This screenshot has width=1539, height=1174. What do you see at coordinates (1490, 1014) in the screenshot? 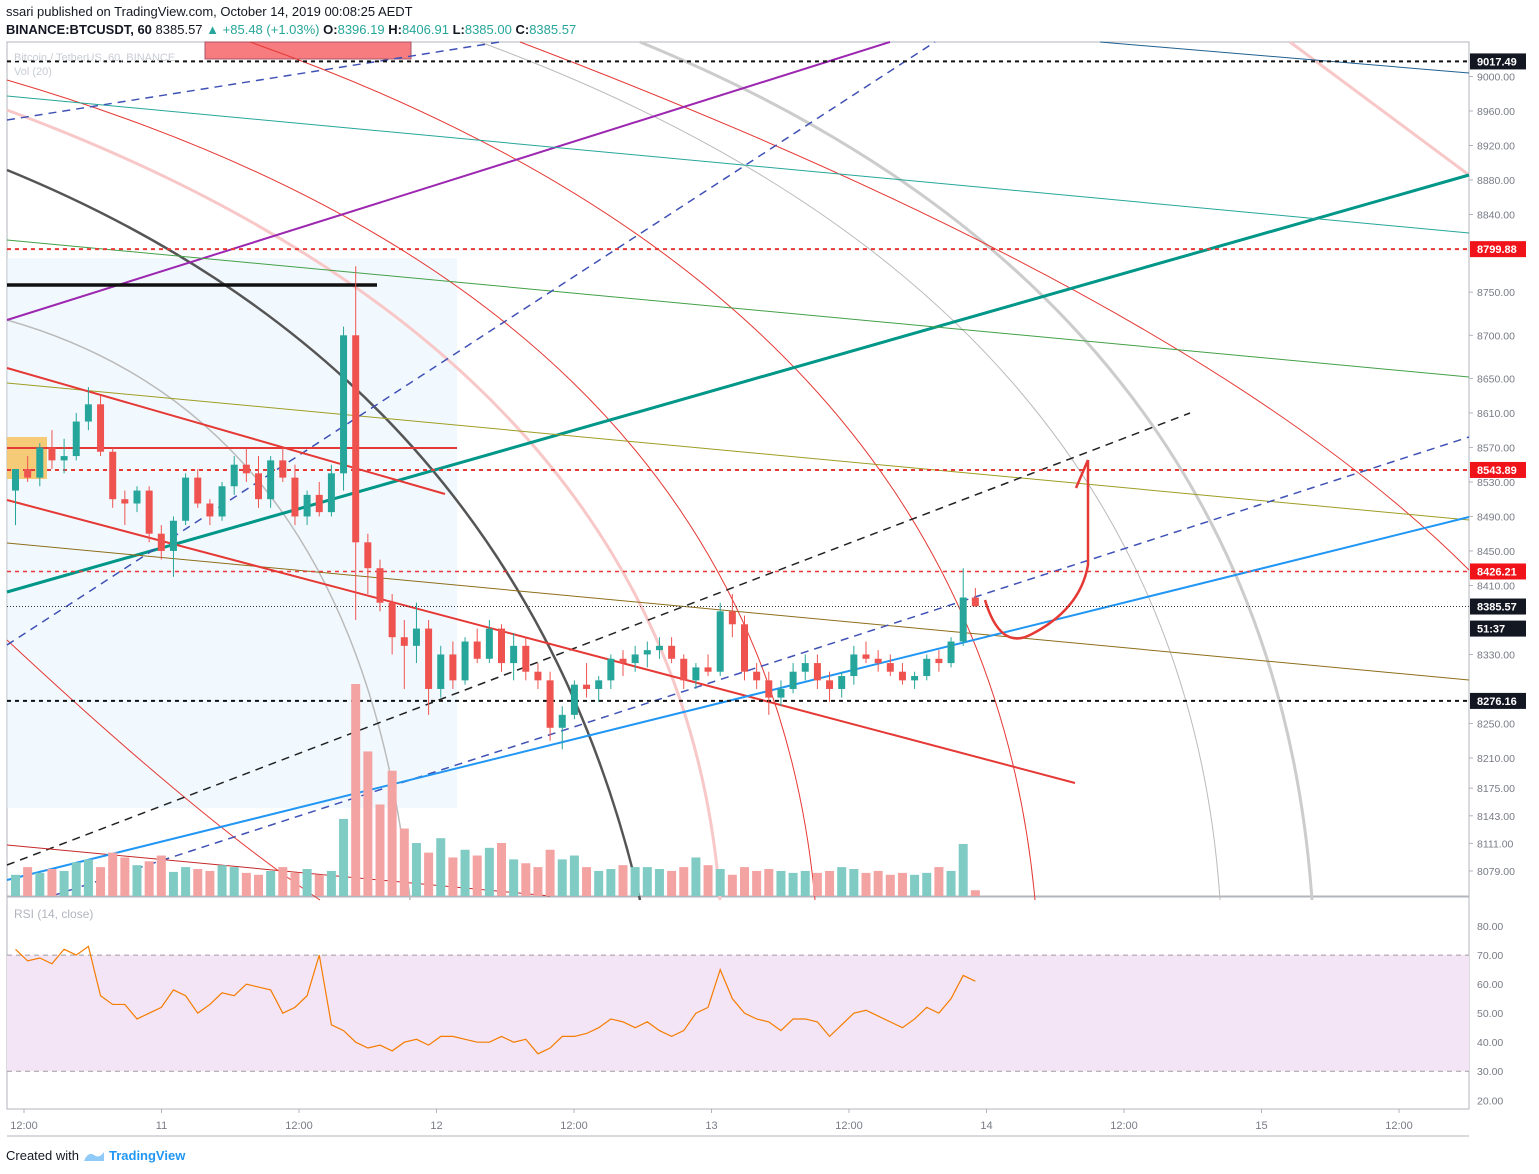
I see `rsi-tick-label: 50.00` at bounding box center [1490, 1014].